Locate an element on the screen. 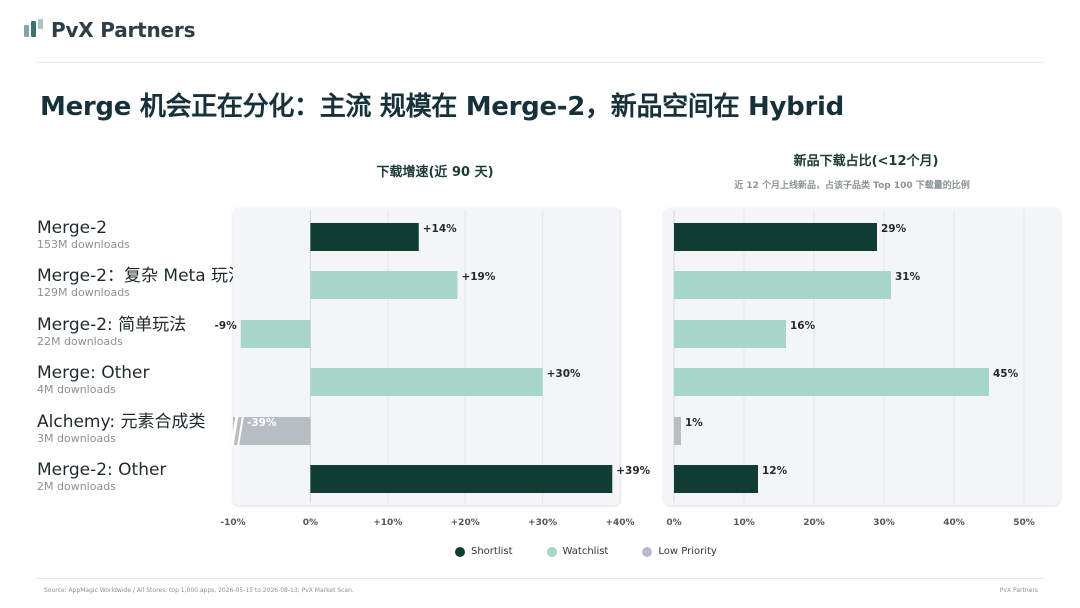 The image size is (1080, 608). chart1-tick-label: 0% is located at coordinates (310, 523).